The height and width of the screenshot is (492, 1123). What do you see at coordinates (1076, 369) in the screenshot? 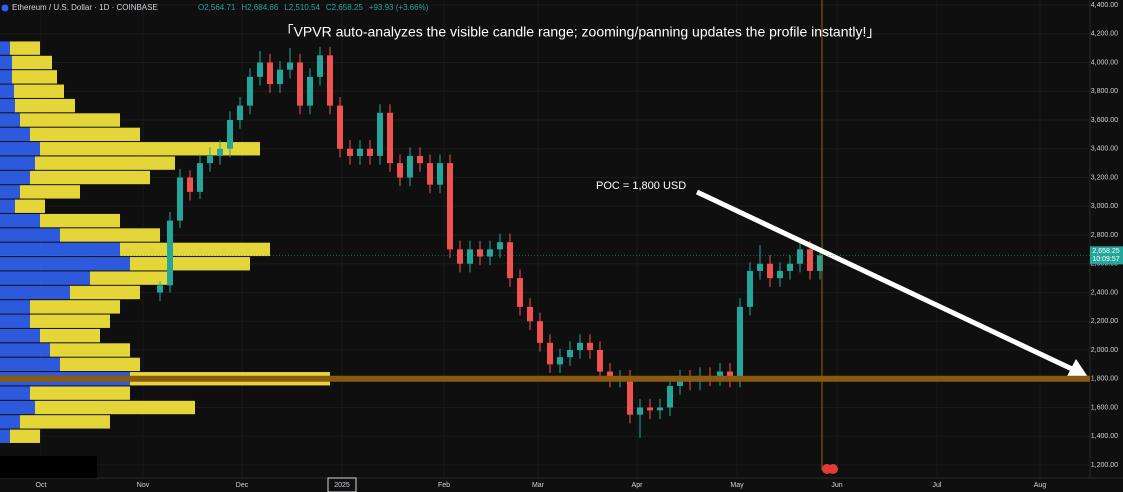
I see `arrow-head` at bounding box center [1076, 369].